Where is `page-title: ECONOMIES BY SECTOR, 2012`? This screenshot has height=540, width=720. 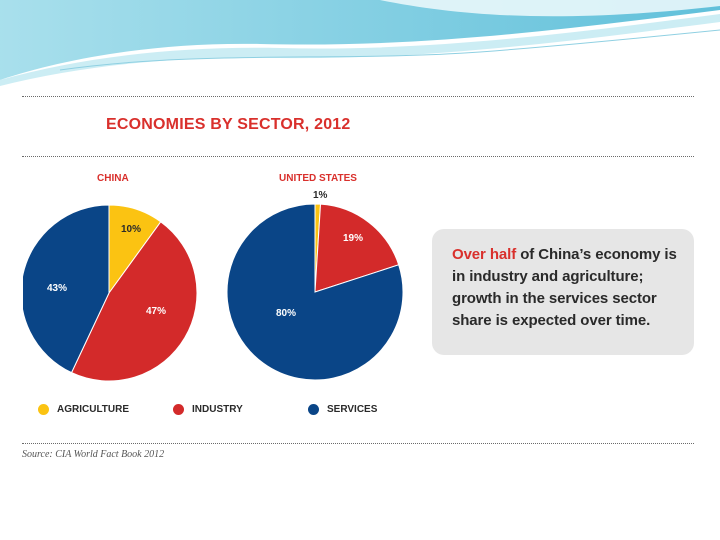
page-title: ECONOMIES BY SECTOR, 2012 is located at coordinates (228, 124).